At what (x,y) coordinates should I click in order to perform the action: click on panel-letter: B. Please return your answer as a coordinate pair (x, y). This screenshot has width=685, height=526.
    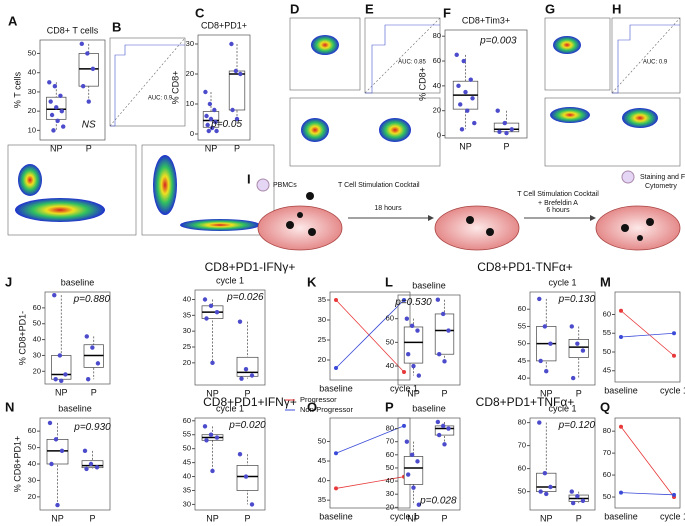
    Looking at the image, I should click on (116, 26).